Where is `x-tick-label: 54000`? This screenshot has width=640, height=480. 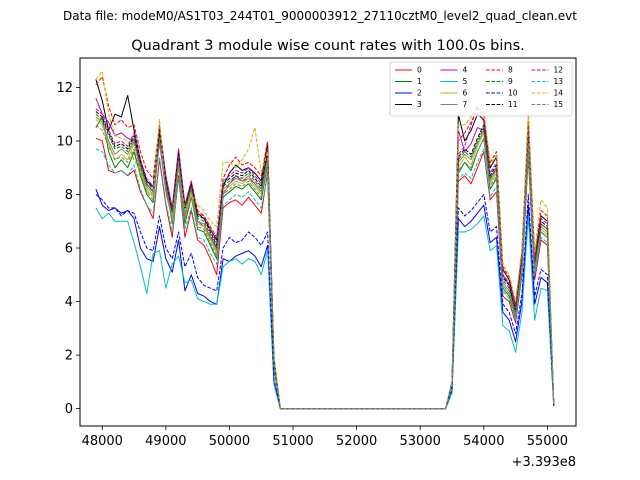
x-tick-label: 54000 is located at coordinates (483, 441).